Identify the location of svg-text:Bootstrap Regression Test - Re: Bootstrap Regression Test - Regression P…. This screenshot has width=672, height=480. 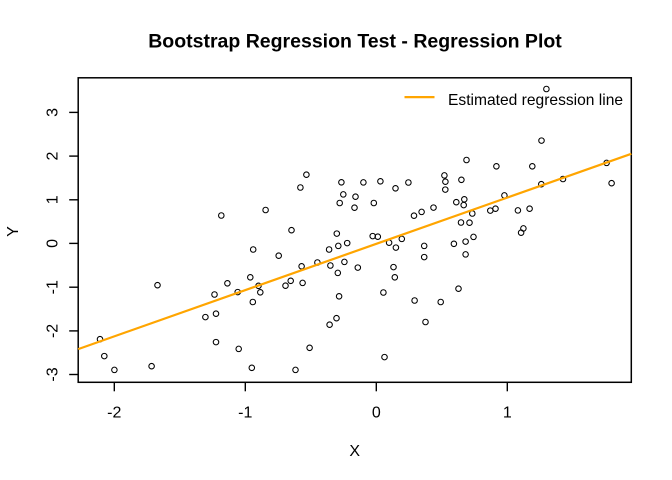
(355, 42).